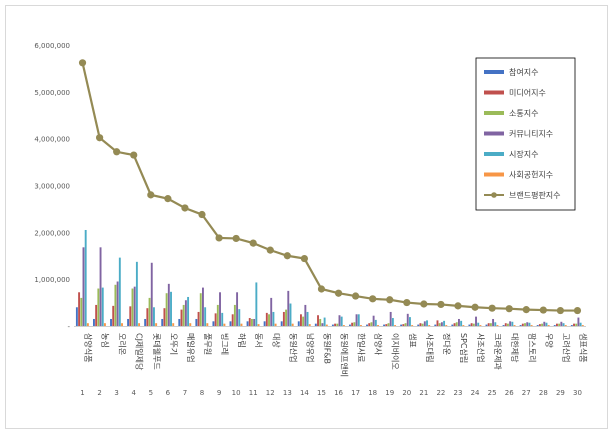  What do you see at coordinates (173, 344) in the screenshot?
I see `x-category-label: 오뚜기` at bounding box center [173, 344].